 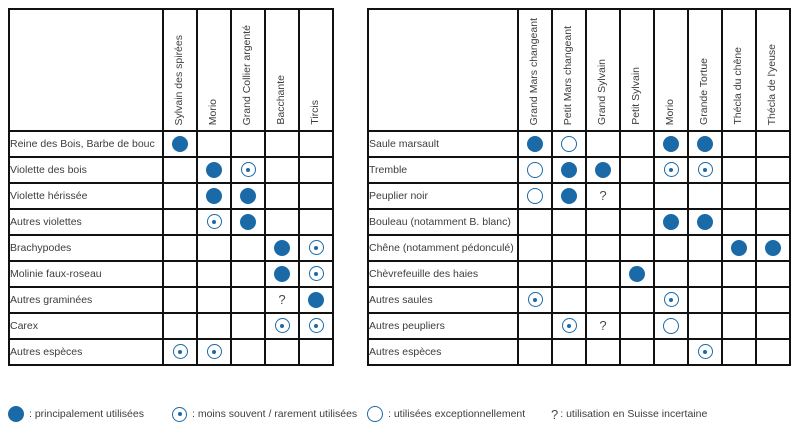 I want to click on row-label: Chêne (notamment pédonculé), so click(x=443, y=248).